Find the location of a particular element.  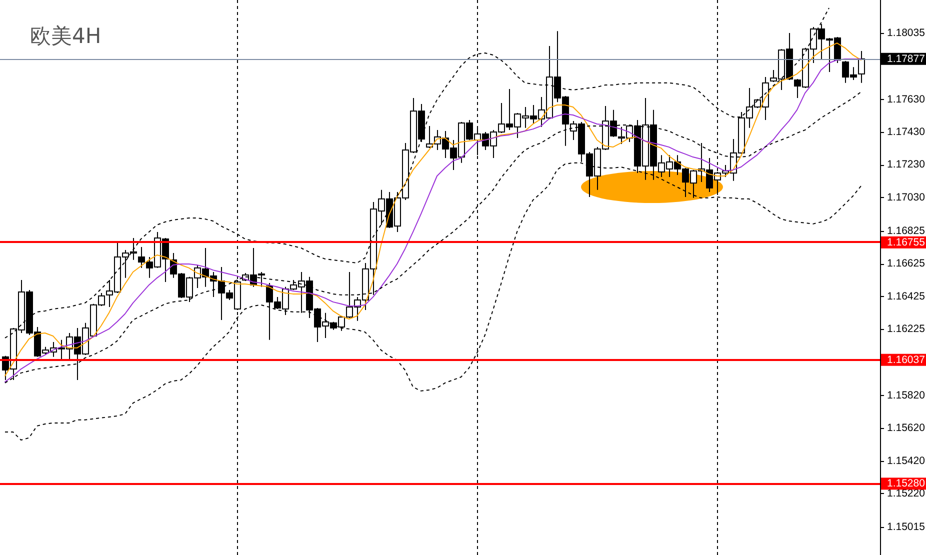

y-tick-label: 1.15820 is located at coordinates (906, 395).